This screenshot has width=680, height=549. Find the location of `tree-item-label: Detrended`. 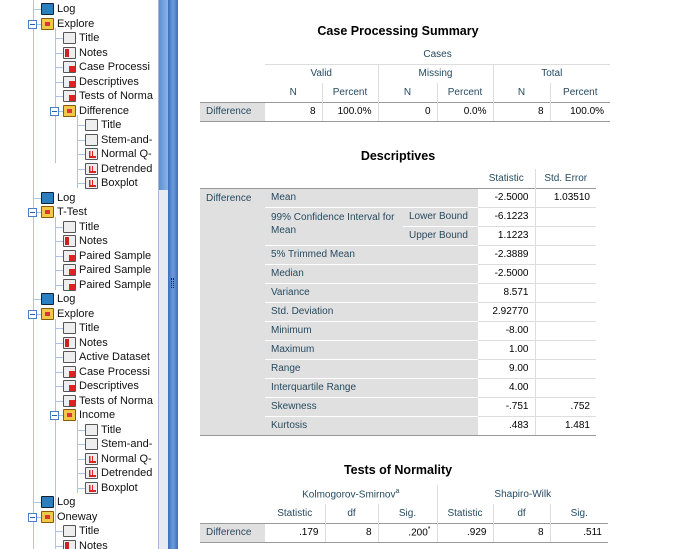

tree-item-label: Detrended is located at coordinates (127, 168).